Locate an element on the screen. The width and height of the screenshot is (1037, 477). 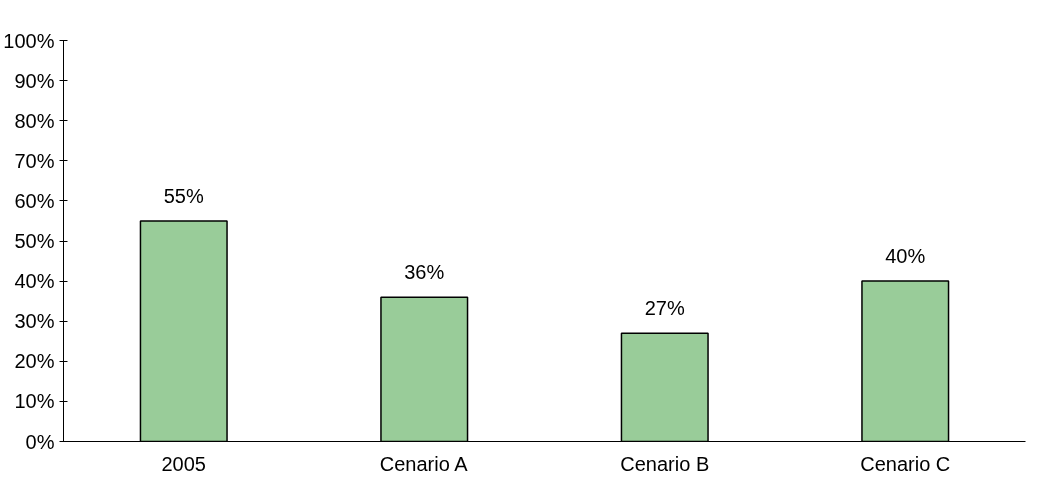
y-tick-label: 20% is located at coordinates (34, 361).